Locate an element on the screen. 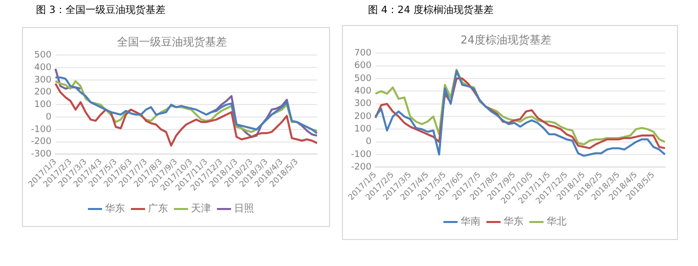 The image size is (698, 266). y-tick-label: -300 is located at coordinates (41, 155).